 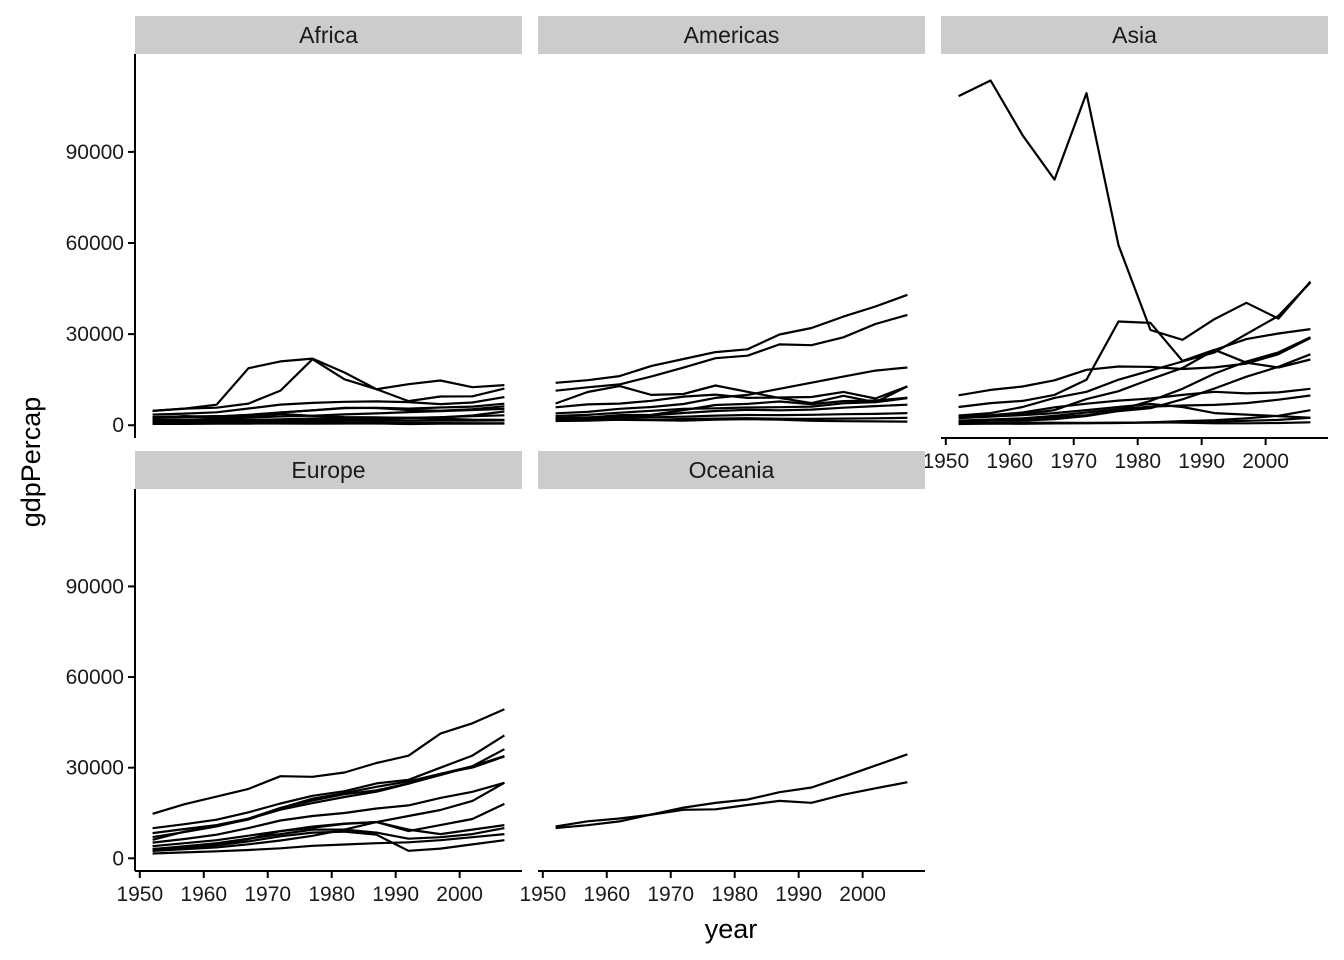 I want to click on facet-panel-asia: Asia 1950 1960 1970 1980 1990 2000, so click(x=1125, y=244).